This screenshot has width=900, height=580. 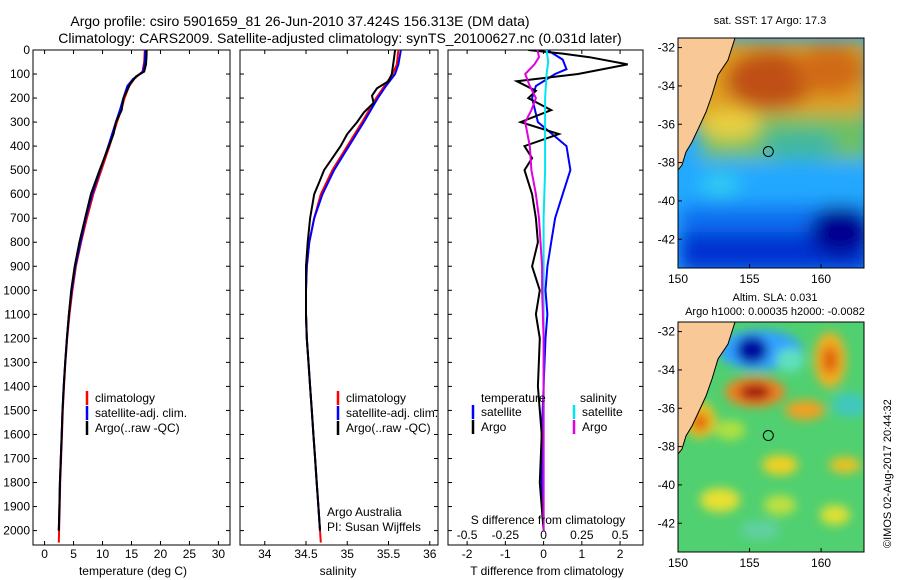 What do you see at coordinates (16, 410) in the screenshot?
I see `depth-tick-label: 1500` at bounding box center [16, 410].